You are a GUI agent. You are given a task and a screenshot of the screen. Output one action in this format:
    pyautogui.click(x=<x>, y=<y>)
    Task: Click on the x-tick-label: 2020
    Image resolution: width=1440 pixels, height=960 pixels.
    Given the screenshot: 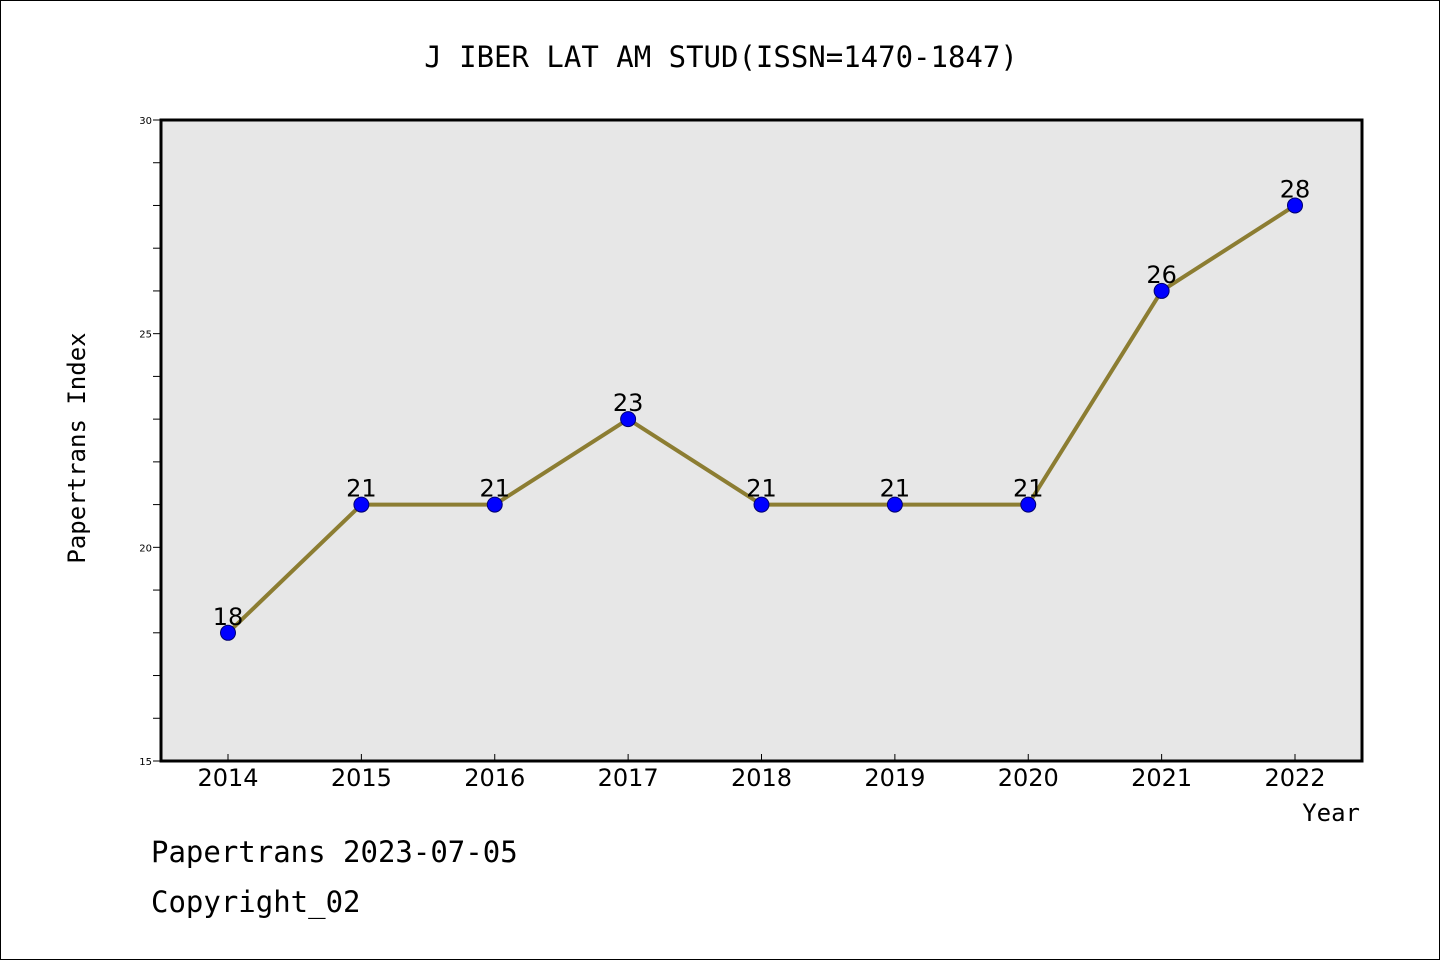 What is the action you would take?
    pyautogui.click(x=1028, y=778)
    